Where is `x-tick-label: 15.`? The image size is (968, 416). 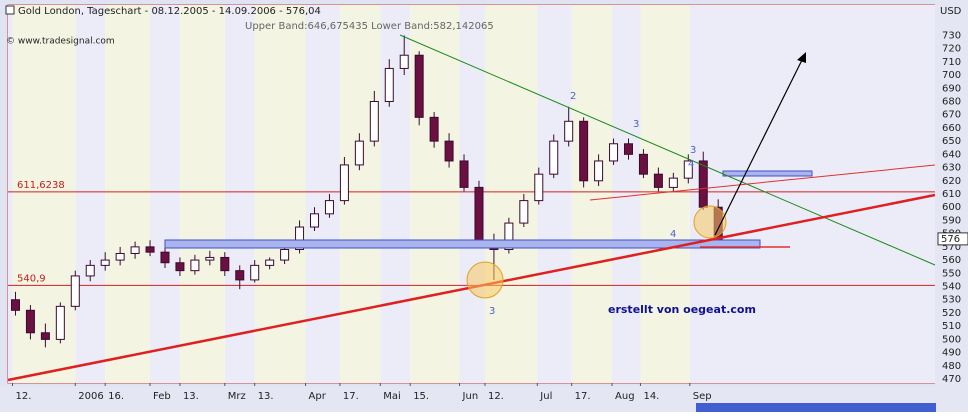 x-tick-label: 15. is located at coordinates (421, 396).